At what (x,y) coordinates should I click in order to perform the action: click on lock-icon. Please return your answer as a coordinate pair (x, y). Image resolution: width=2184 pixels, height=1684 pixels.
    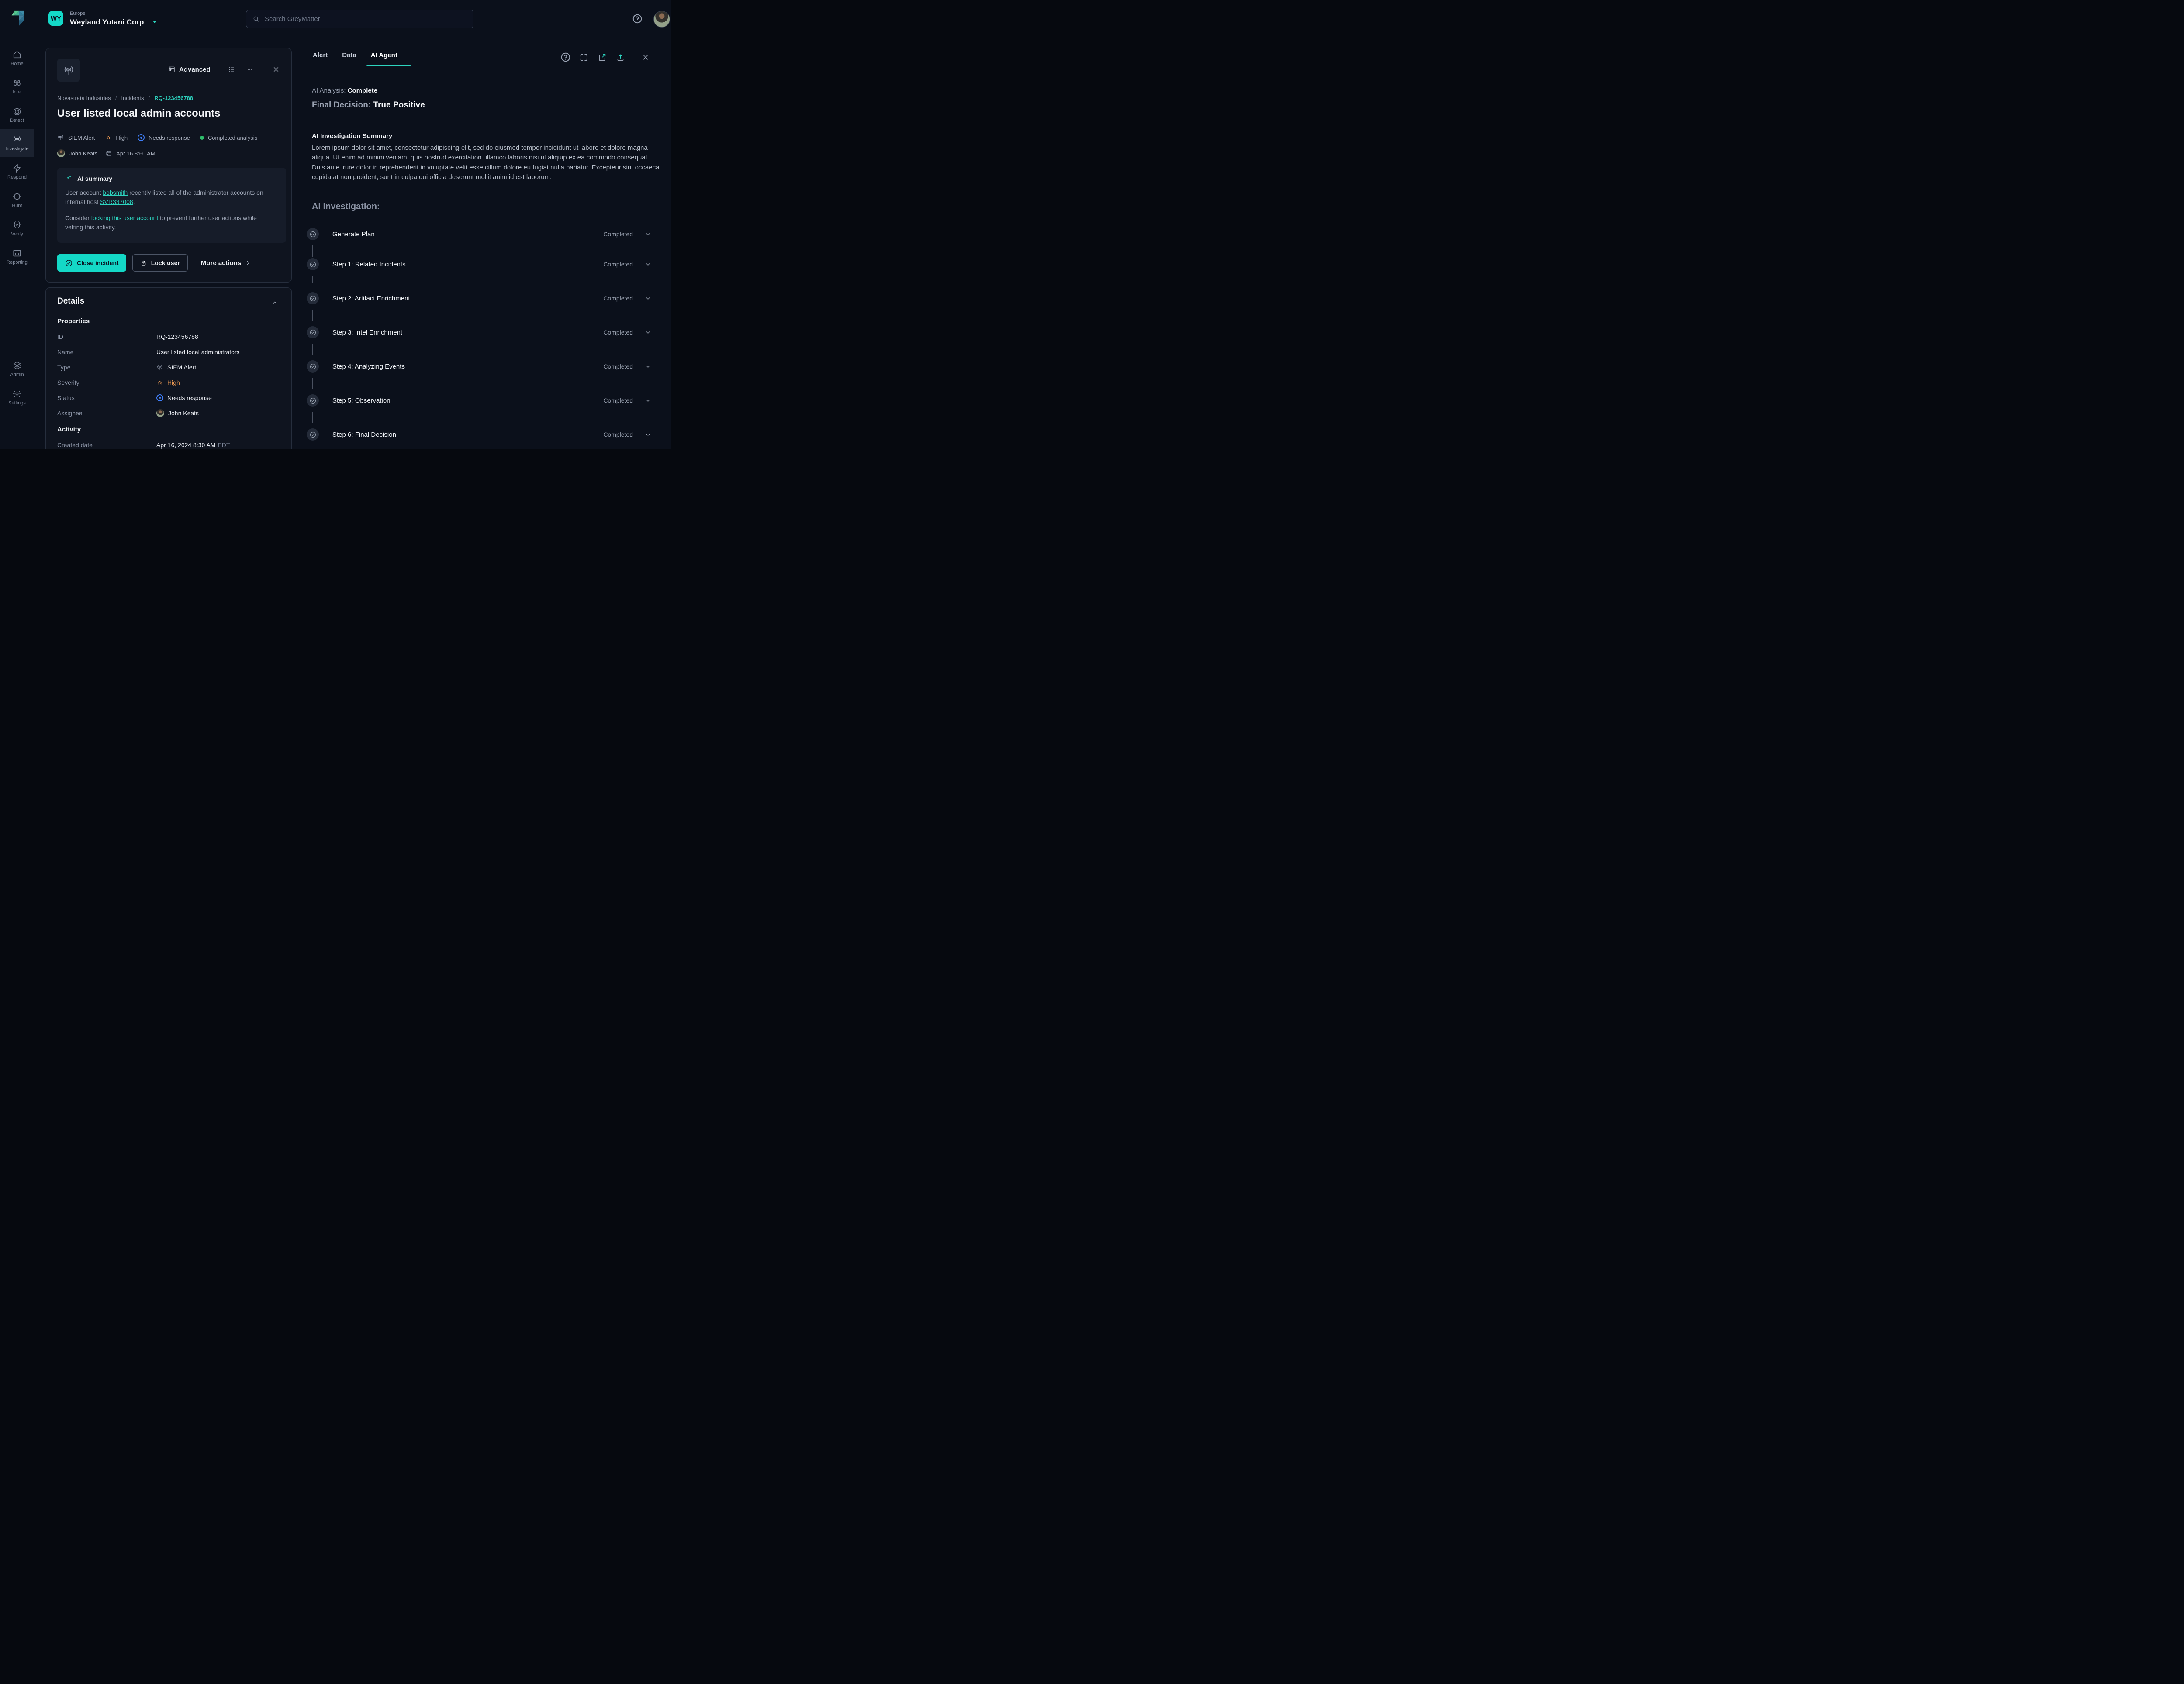
    Looking at the image, I should click on (143, 263).